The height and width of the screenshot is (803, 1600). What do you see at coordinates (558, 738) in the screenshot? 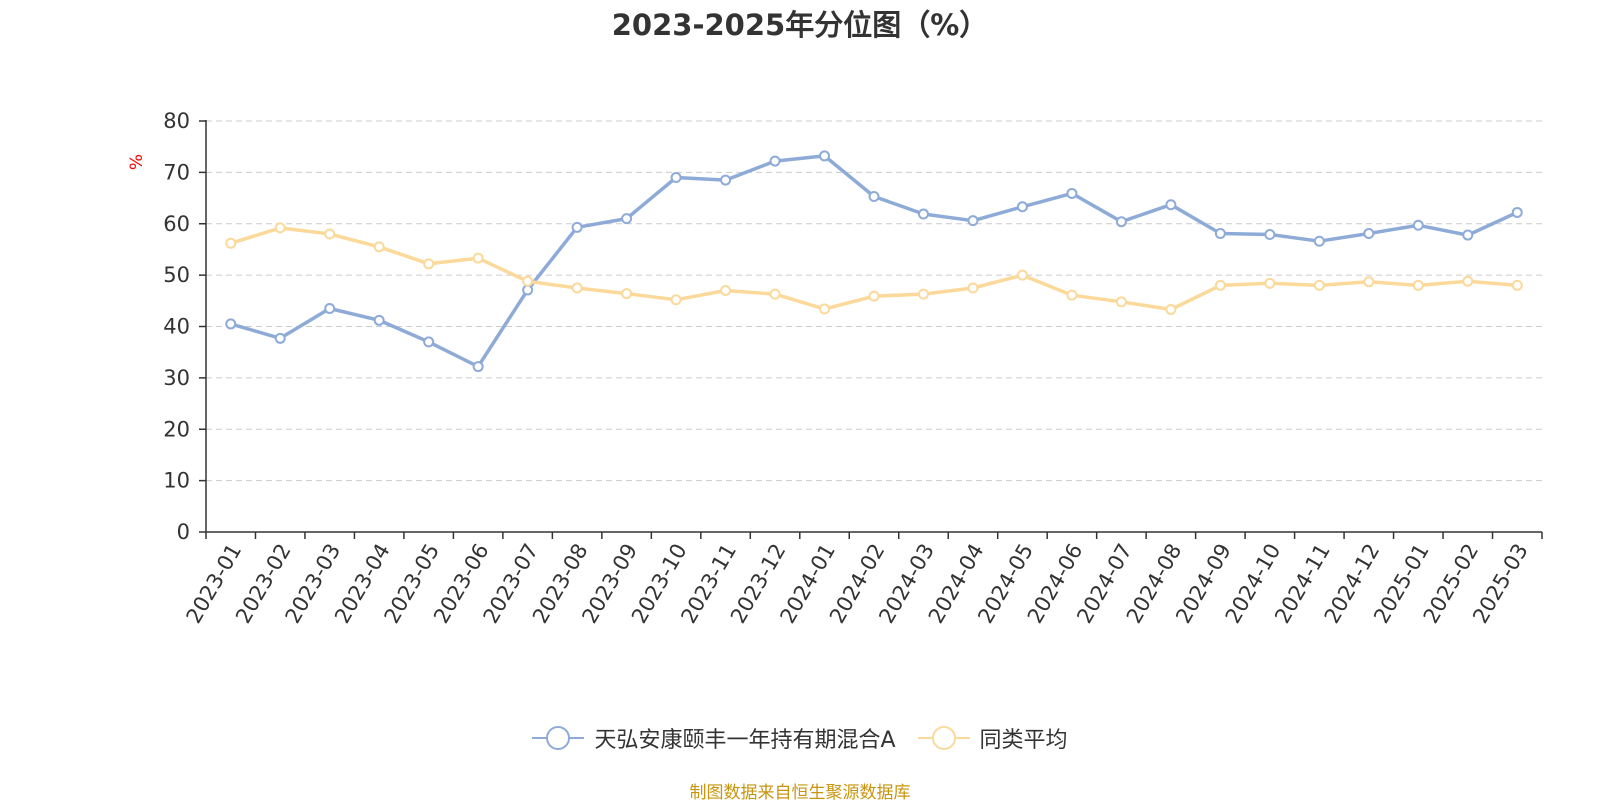
I see `legend-swatch-fund` at bounding box center [558, 738].